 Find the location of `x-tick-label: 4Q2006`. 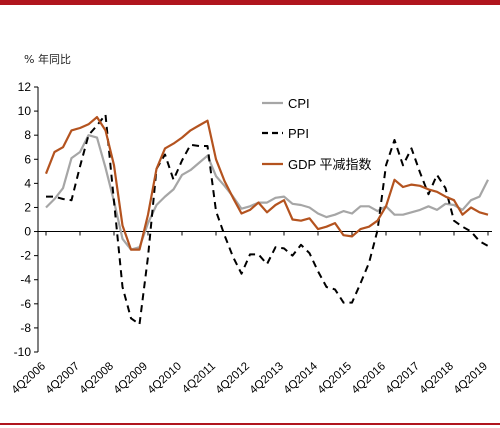

x-tick-label: 4Q2006 is located at coordinates (29, 378).